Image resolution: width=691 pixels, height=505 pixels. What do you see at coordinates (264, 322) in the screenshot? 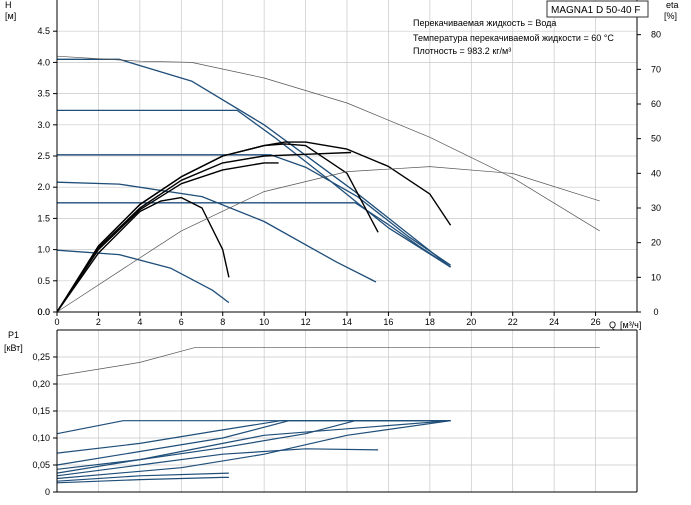
I see `x-tick-label: 10` at bounding box center [264, 322].